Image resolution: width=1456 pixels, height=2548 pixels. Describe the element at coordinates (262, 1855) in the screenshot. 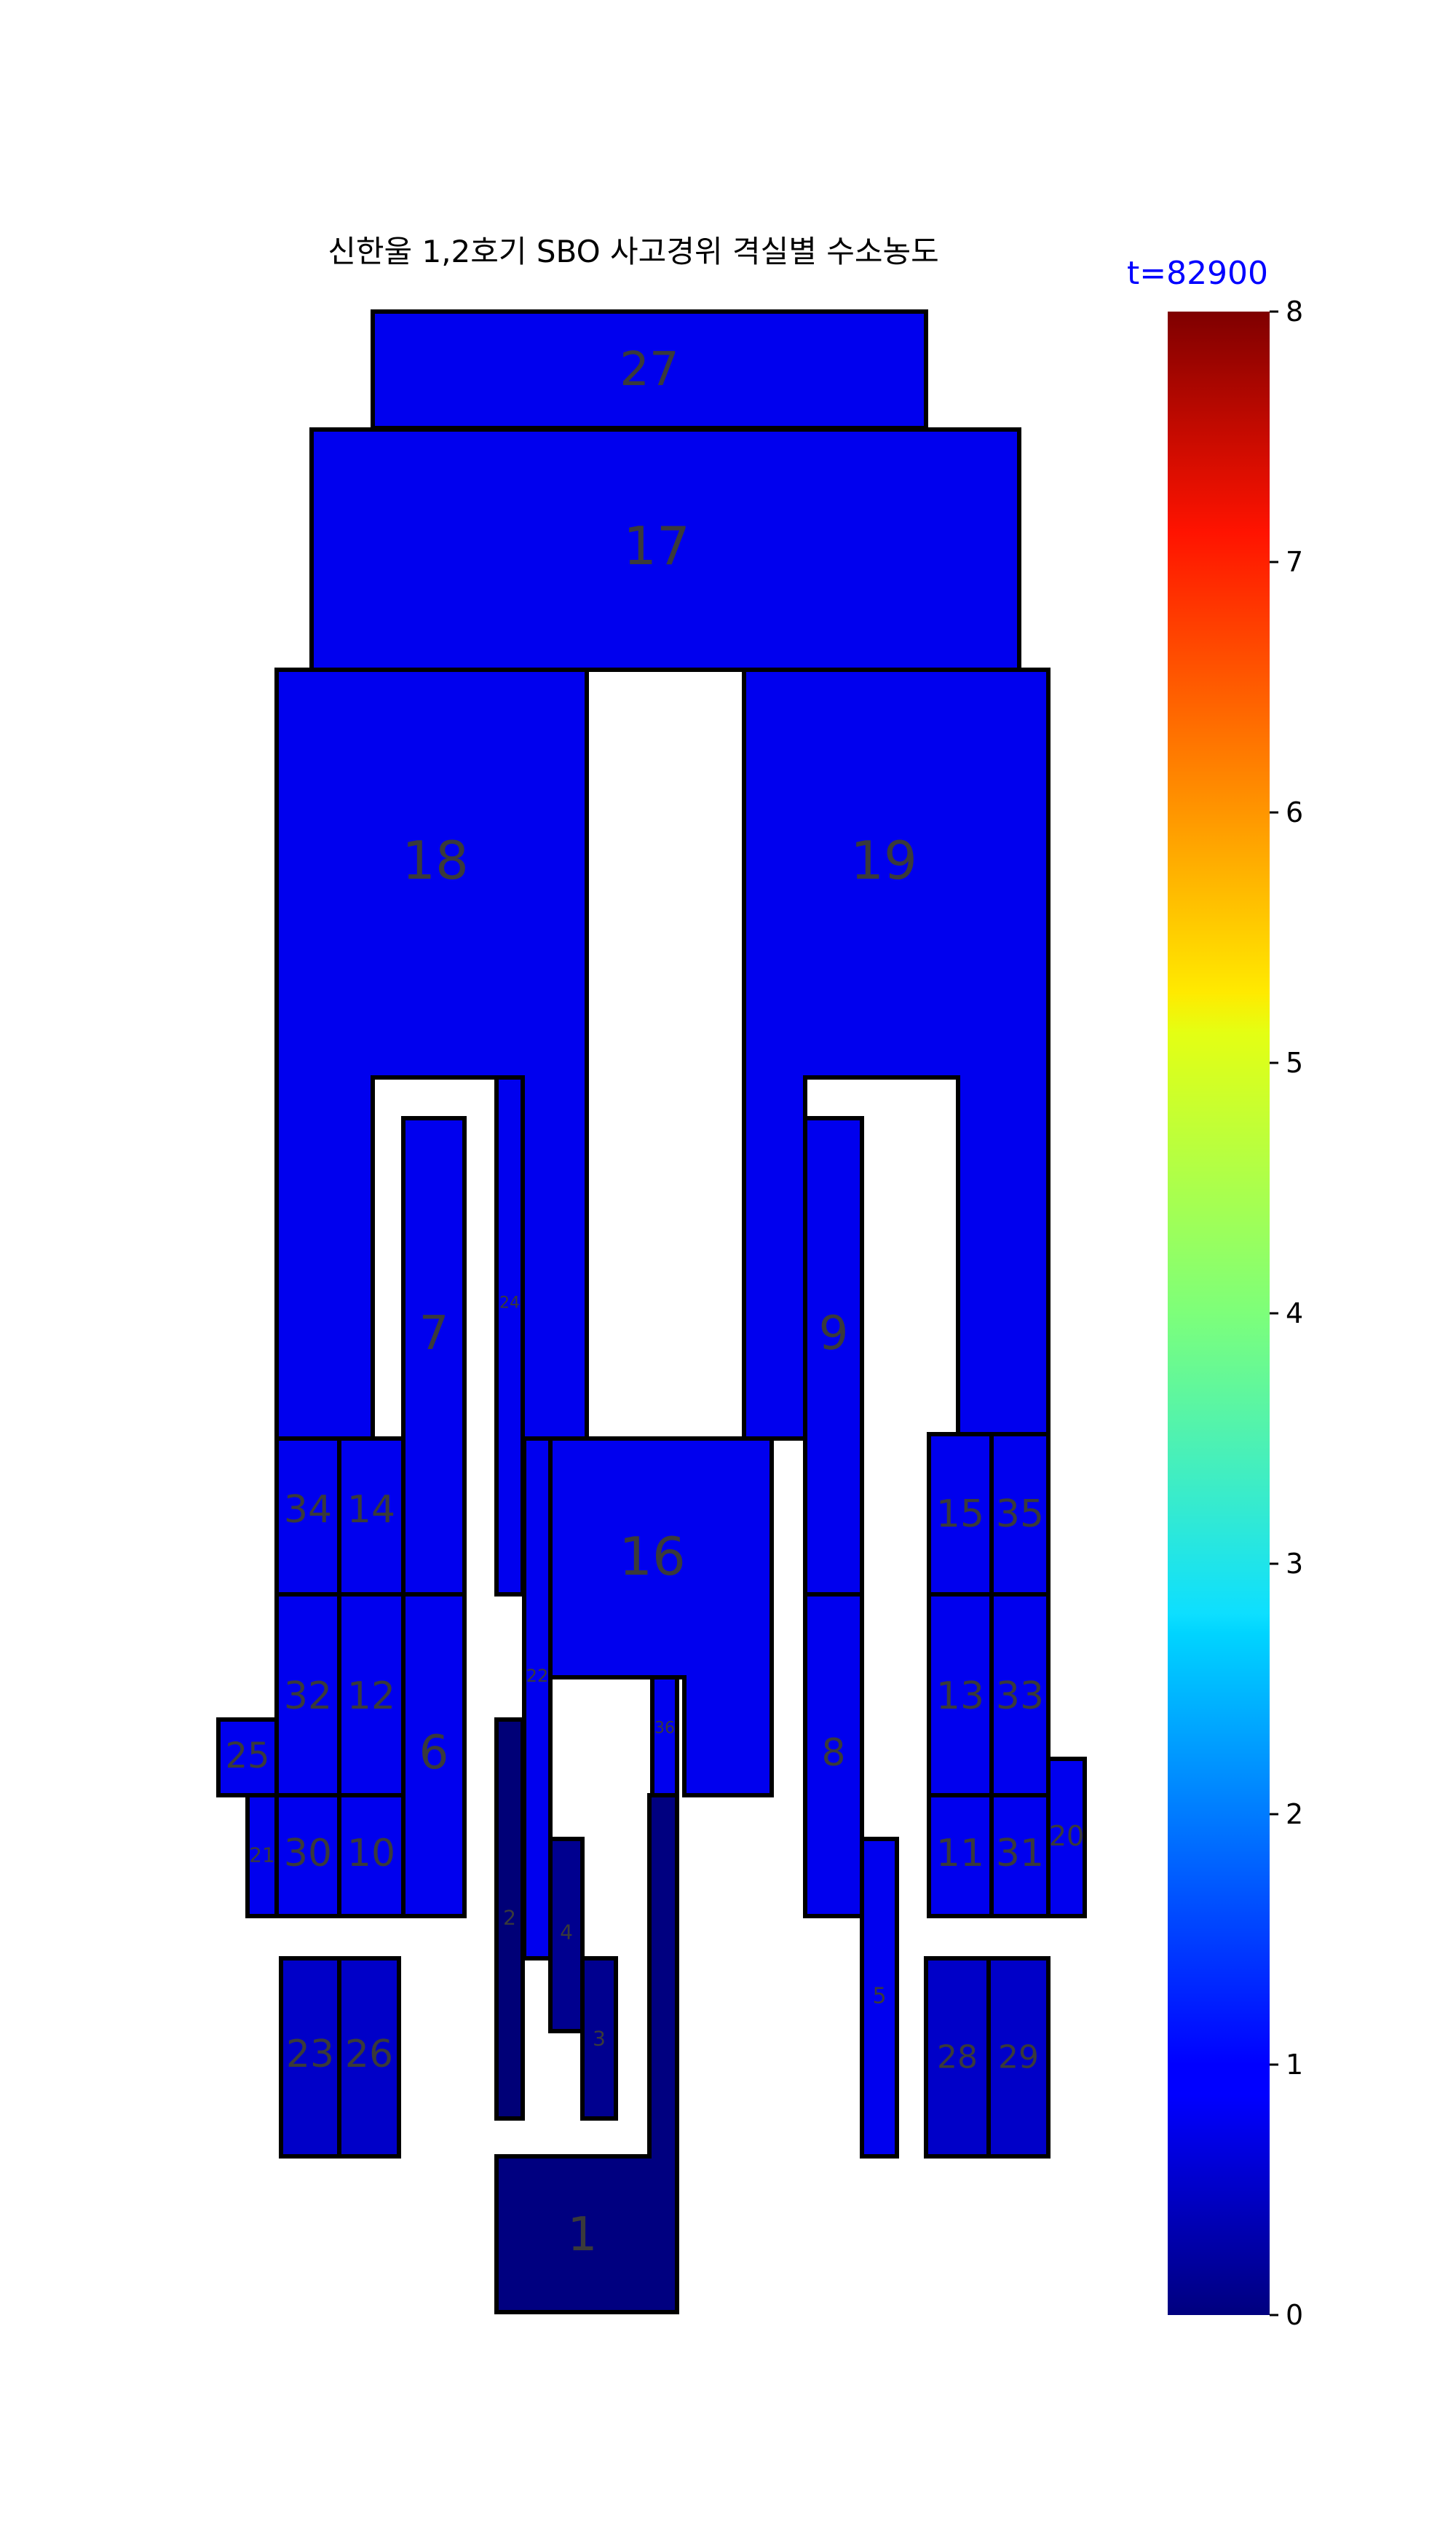

I see `room-label-21: 21` at that location.